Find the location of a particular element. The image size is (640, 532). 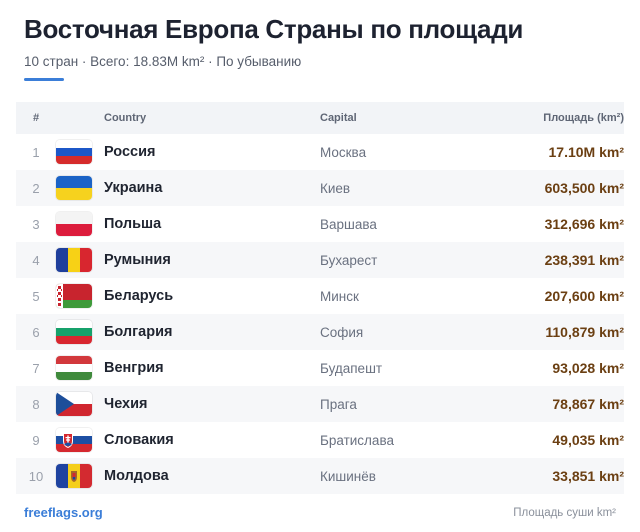

page-title: Восточная Европа Страны по площади is located at coordinates (274, 29).